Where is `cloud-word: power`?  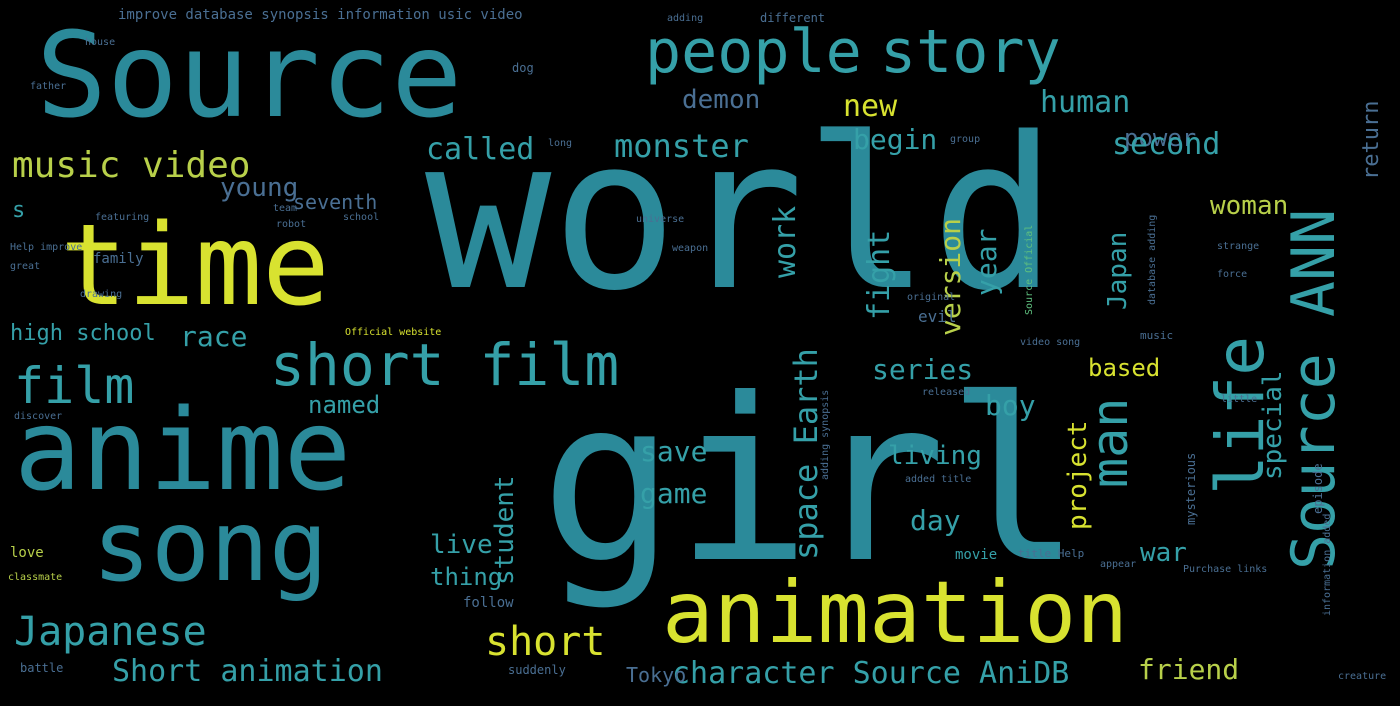 cloud-word: power is located at coordinates (1160, 138).